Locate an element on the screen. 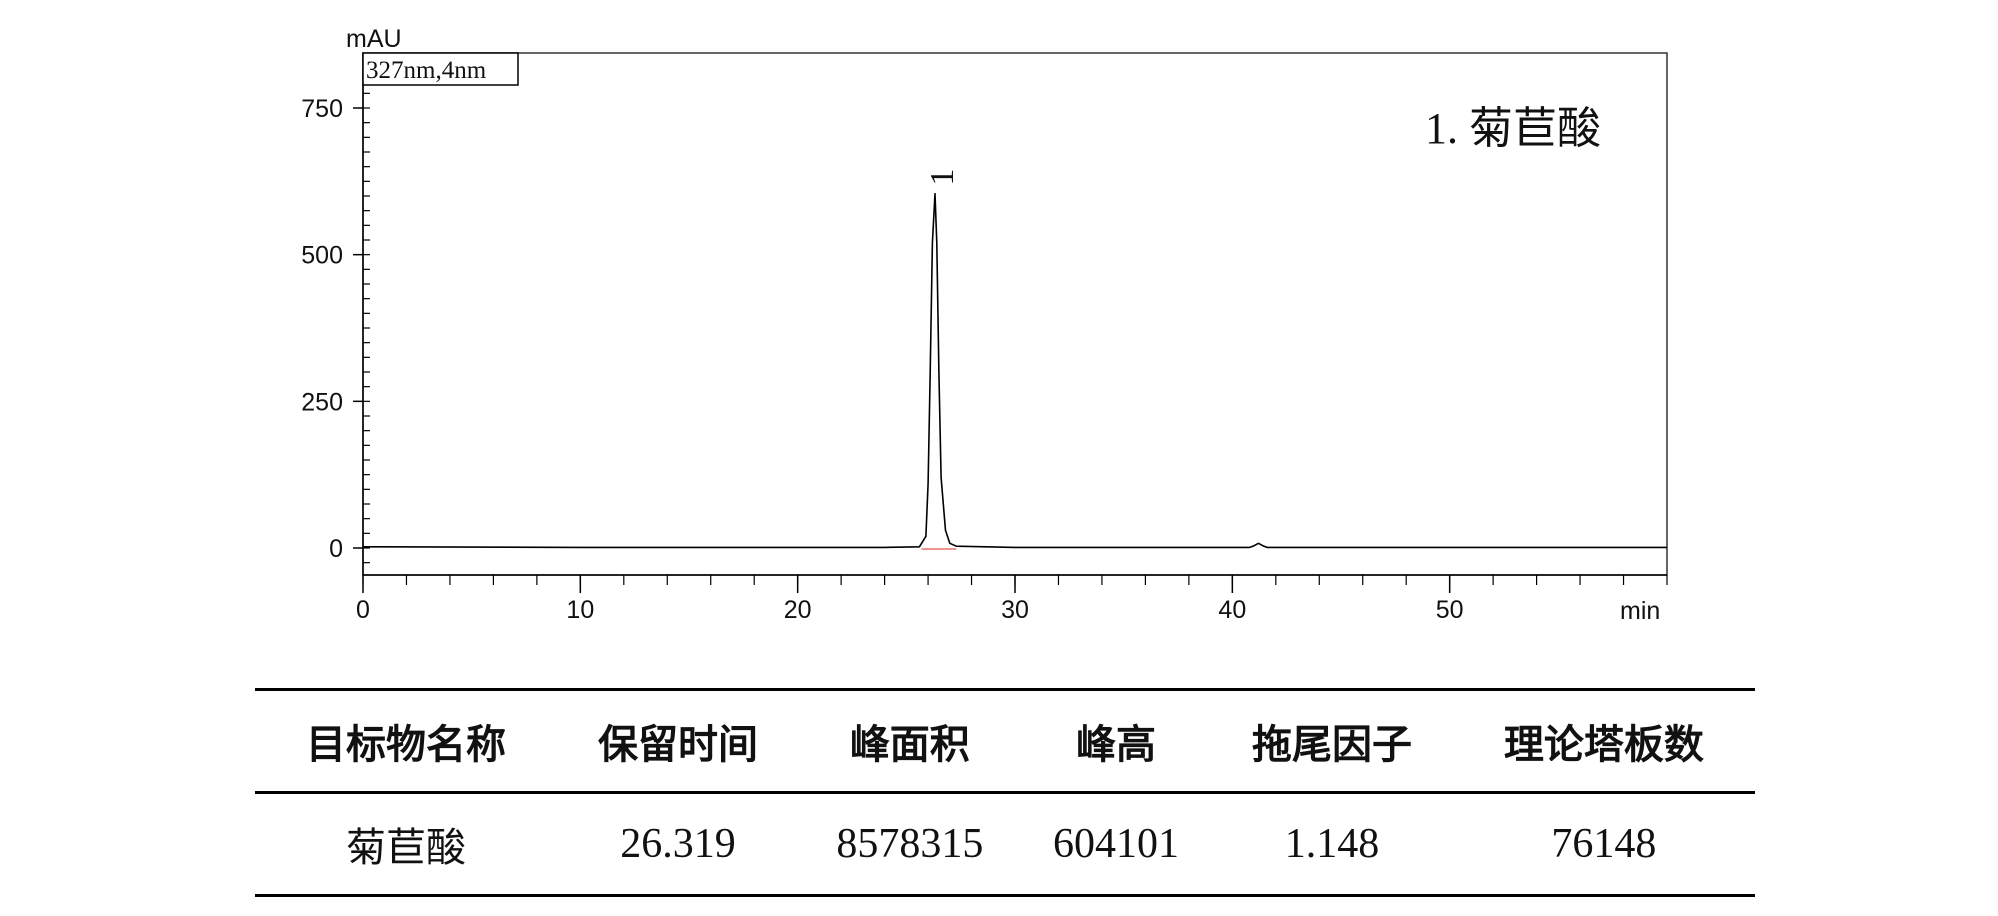 This screenshot has height=916, width=1998. table-cell: 1.148 is located at coordinates (1332, 844).